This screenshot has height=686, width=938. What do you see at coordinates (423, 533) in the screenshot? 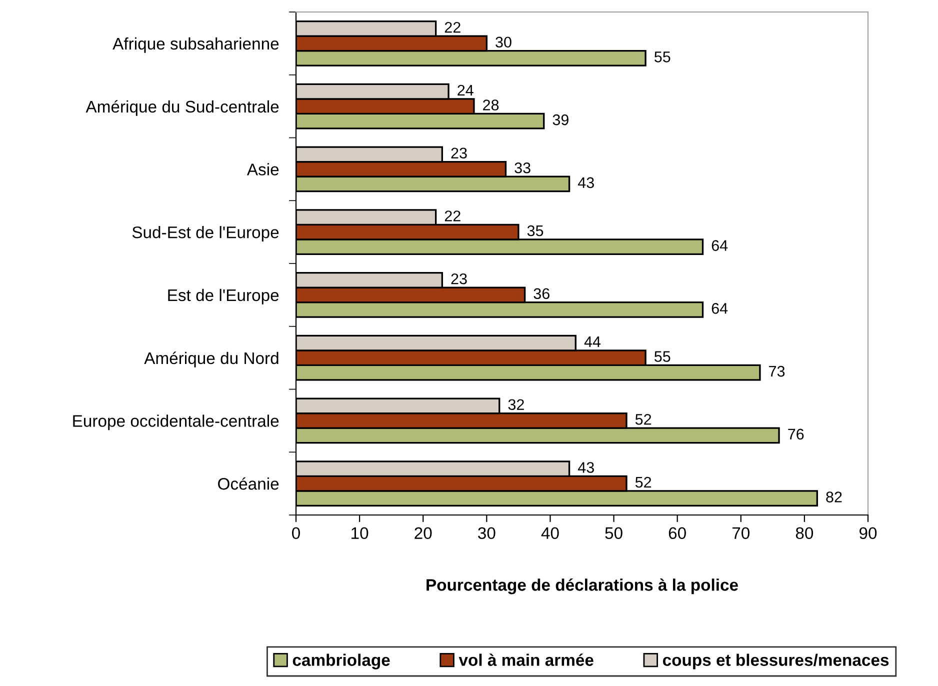
I see `x-tick-label: 20` at bounding box center [423, 533].